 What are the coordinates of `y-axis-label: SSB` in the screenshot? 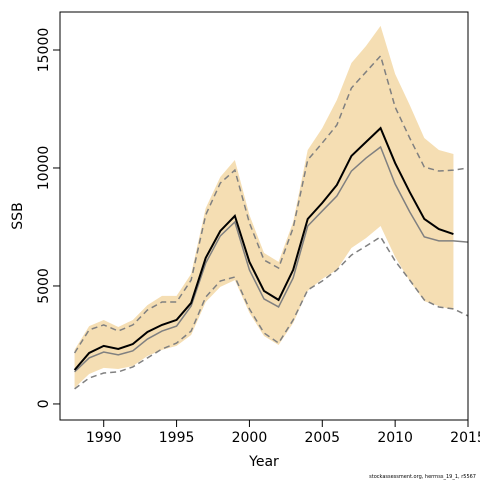 It's located at (18, 215).